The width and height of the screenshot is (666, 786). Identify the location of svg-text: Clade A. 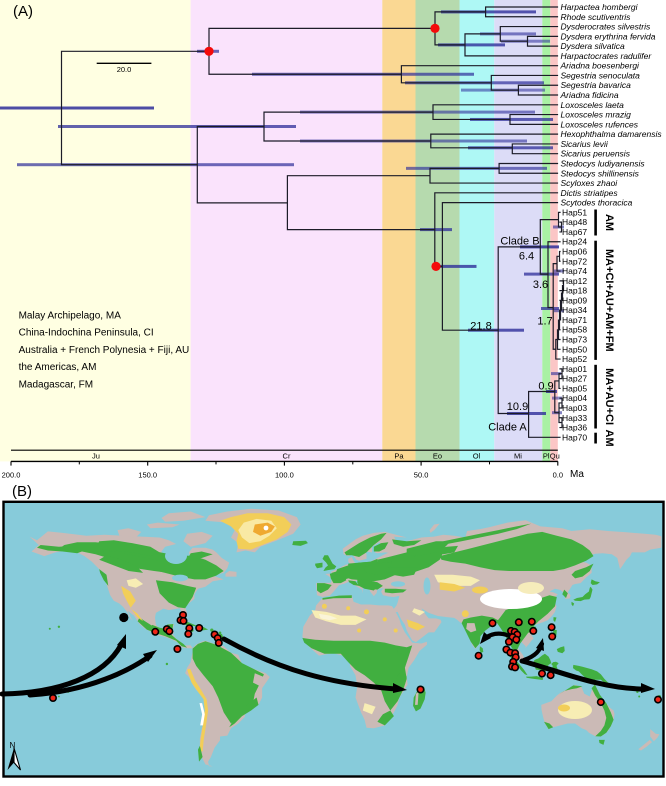
(507, 428).